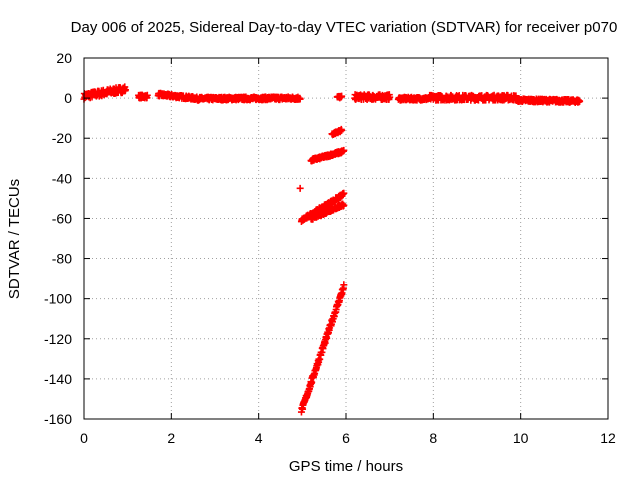 The image size is (640, 480). I want to click on y-tick-label: 20, so click(64, 58).